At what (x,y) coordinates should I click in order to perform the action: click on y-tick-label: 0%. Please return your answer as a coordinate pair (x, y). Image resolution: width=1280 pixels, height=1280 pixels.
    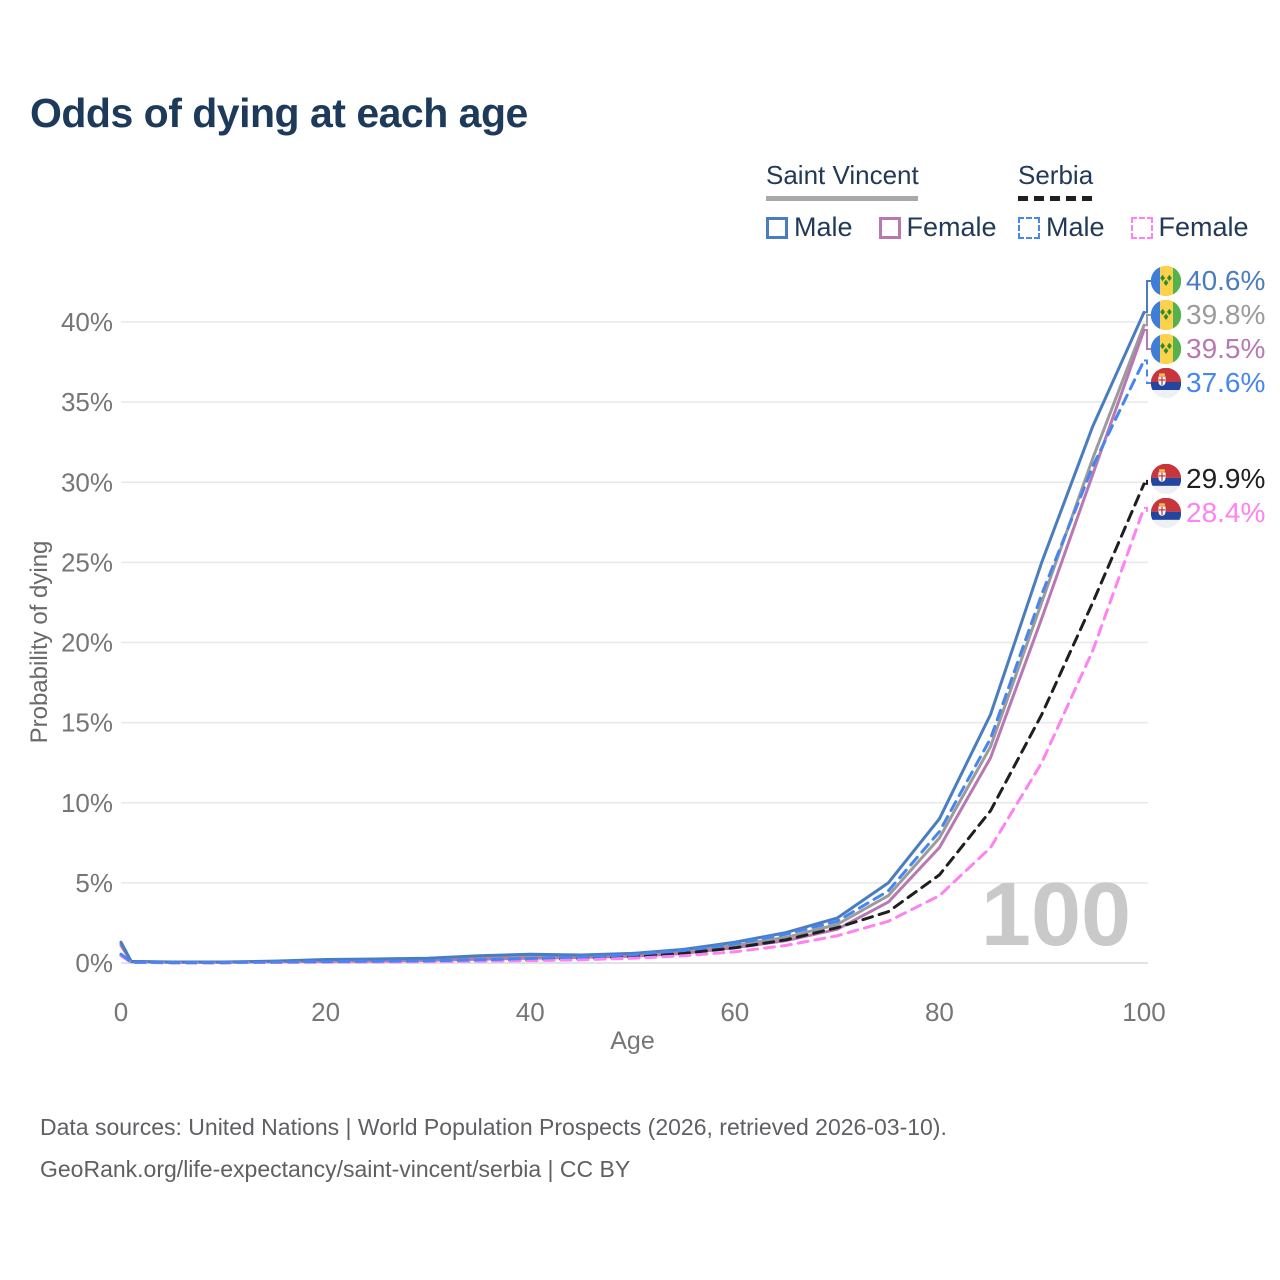
    Looking at the image, I should click on (94, 963).